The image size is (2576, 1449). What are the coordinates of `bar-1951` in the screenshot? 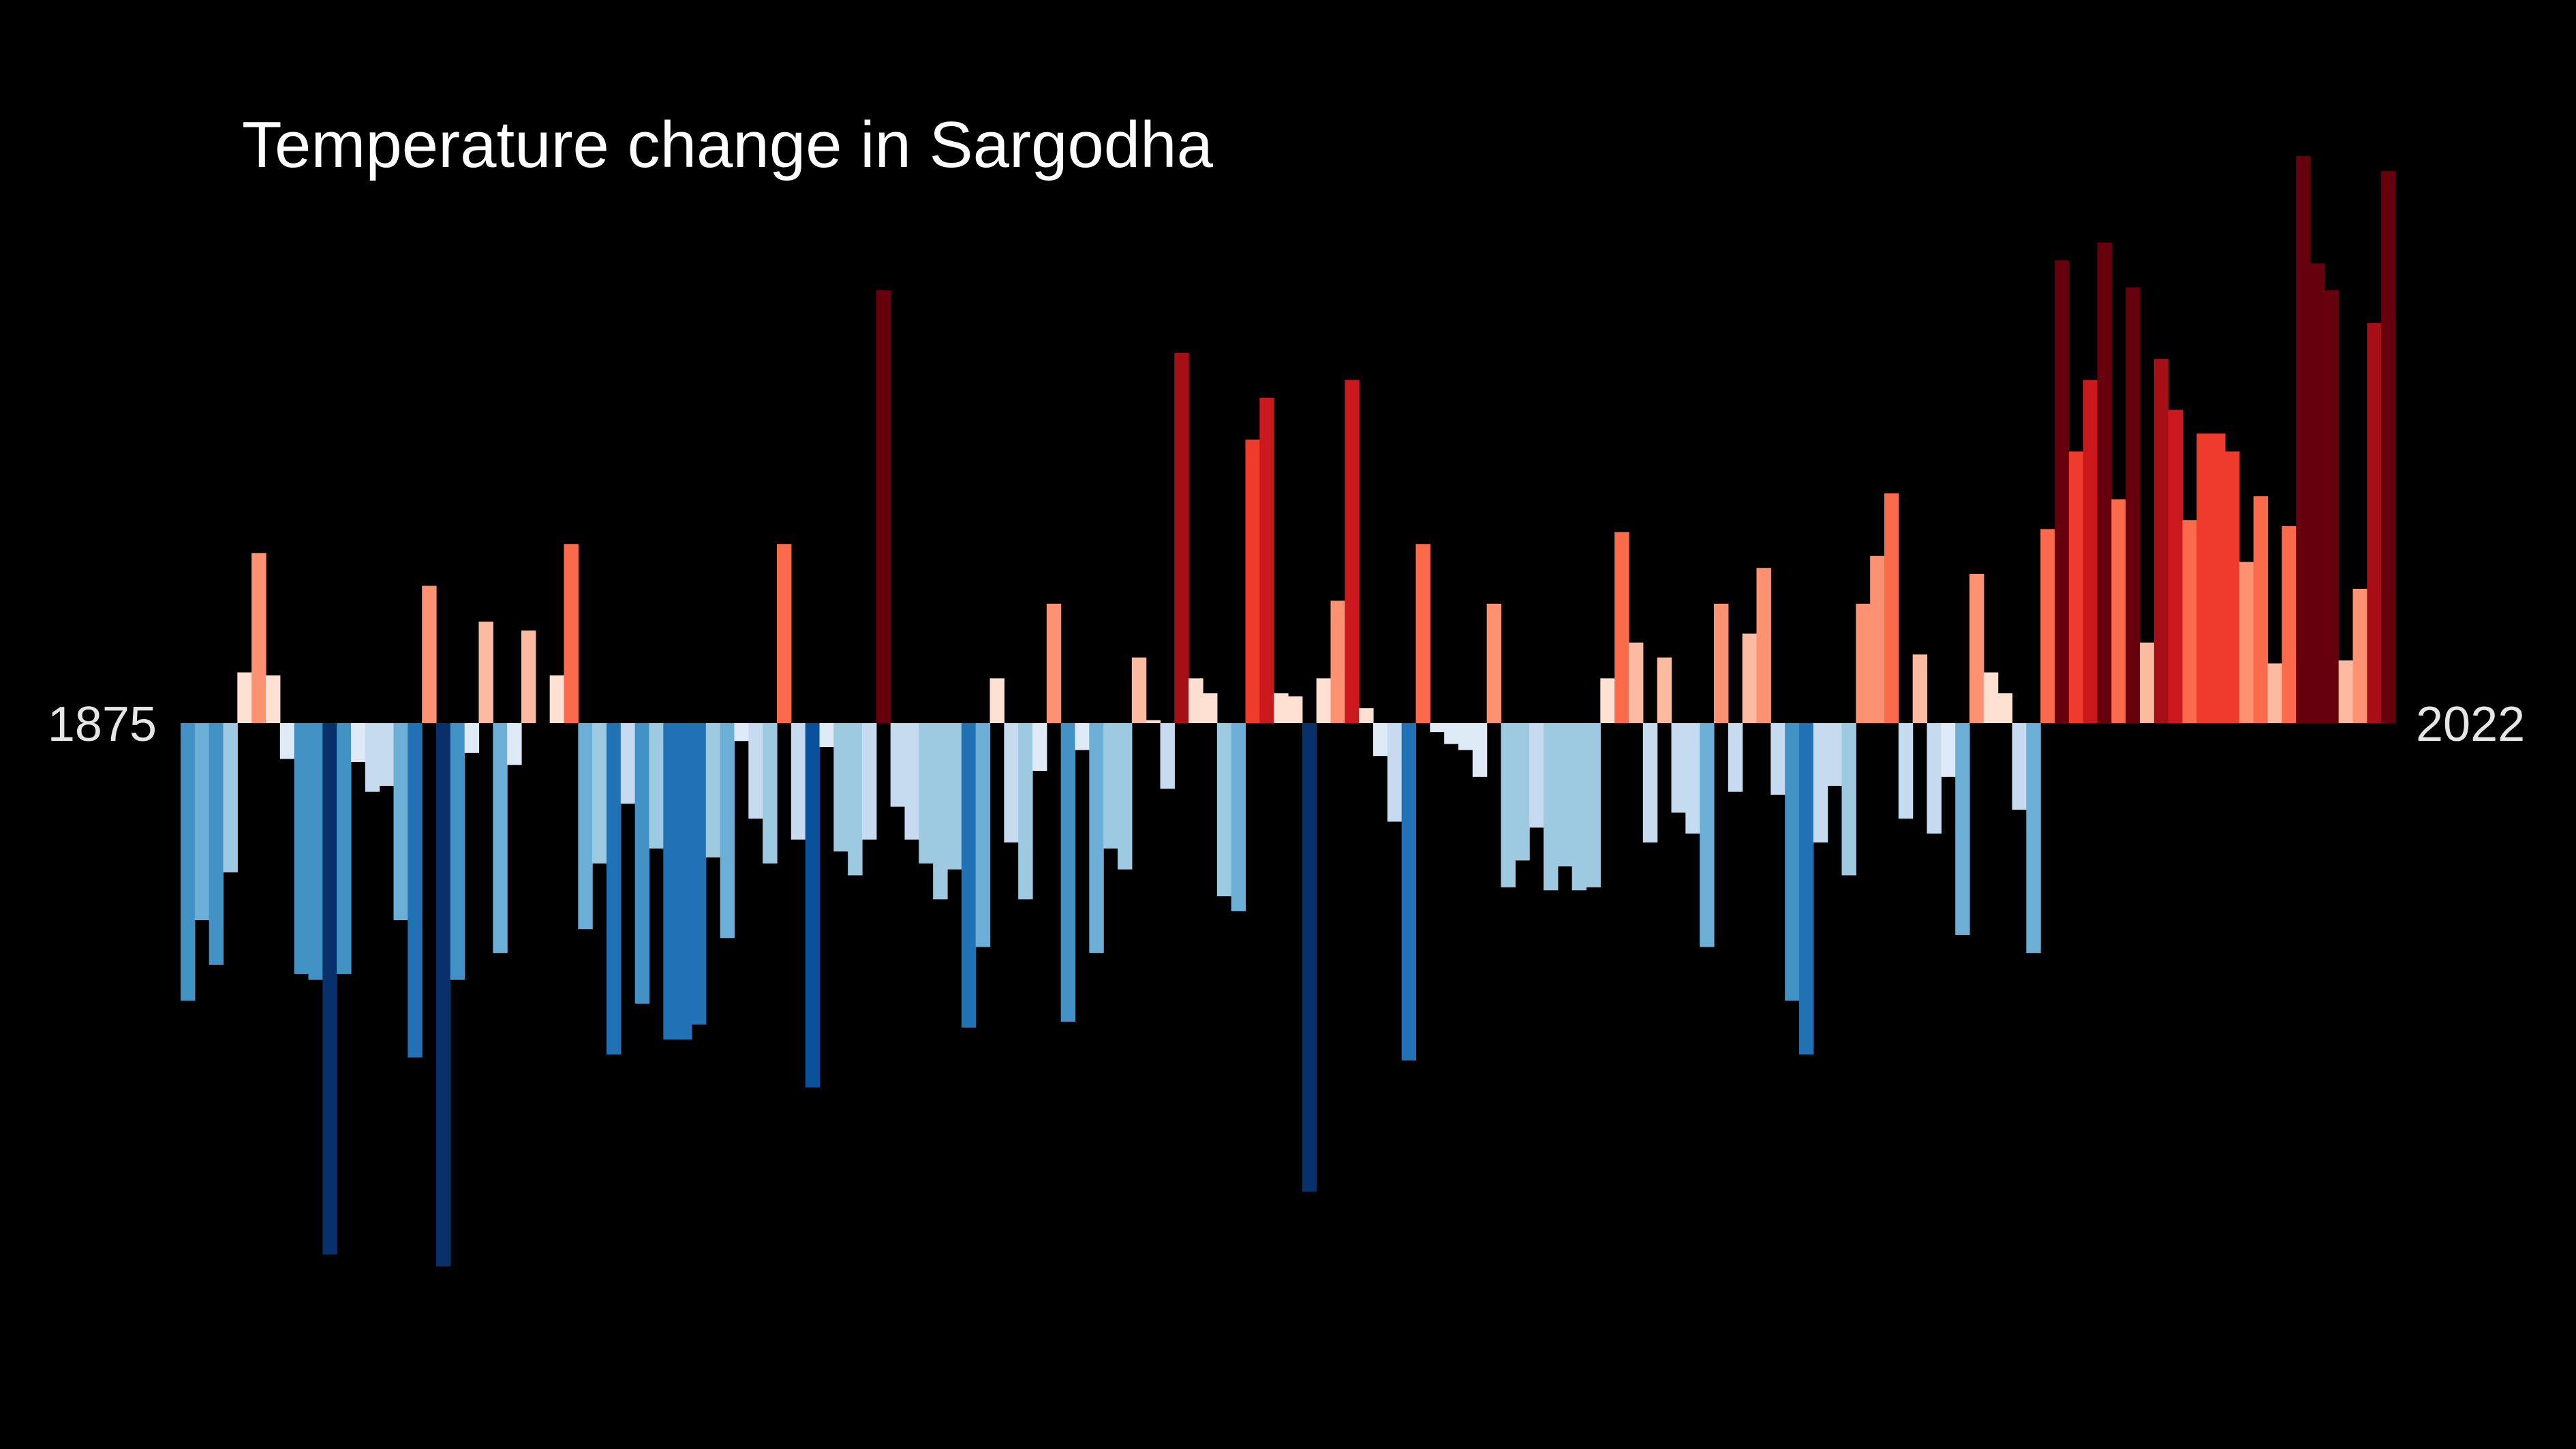 It's located at (1266, 560).